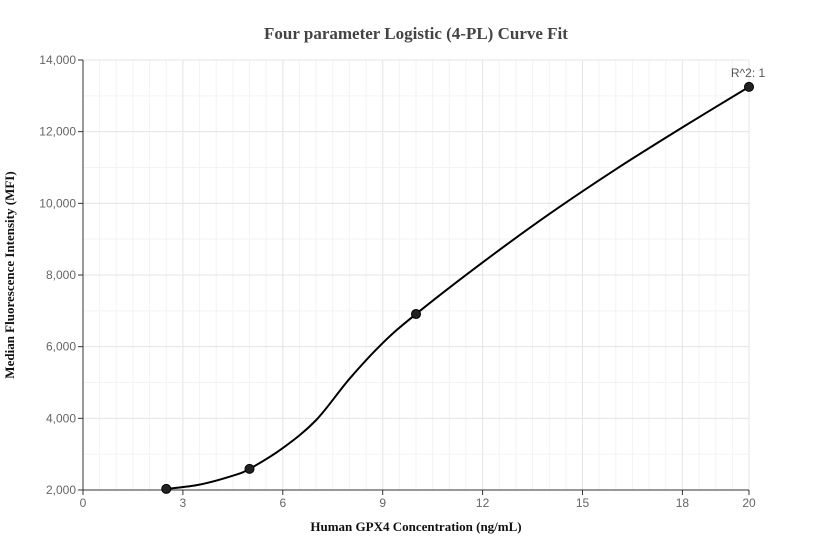 This screenshot has width=832, height=560. I want to click on x-tick-label: 12, so click(483, 503).